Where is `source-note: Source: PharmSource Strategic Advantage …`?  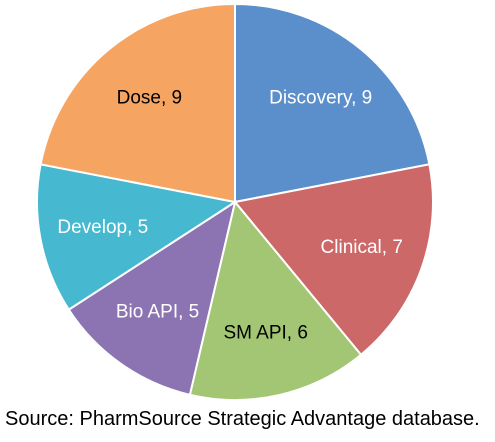
source-note: Source: PharmSource Strategic Advantage … is located at coordinates (242, 419).